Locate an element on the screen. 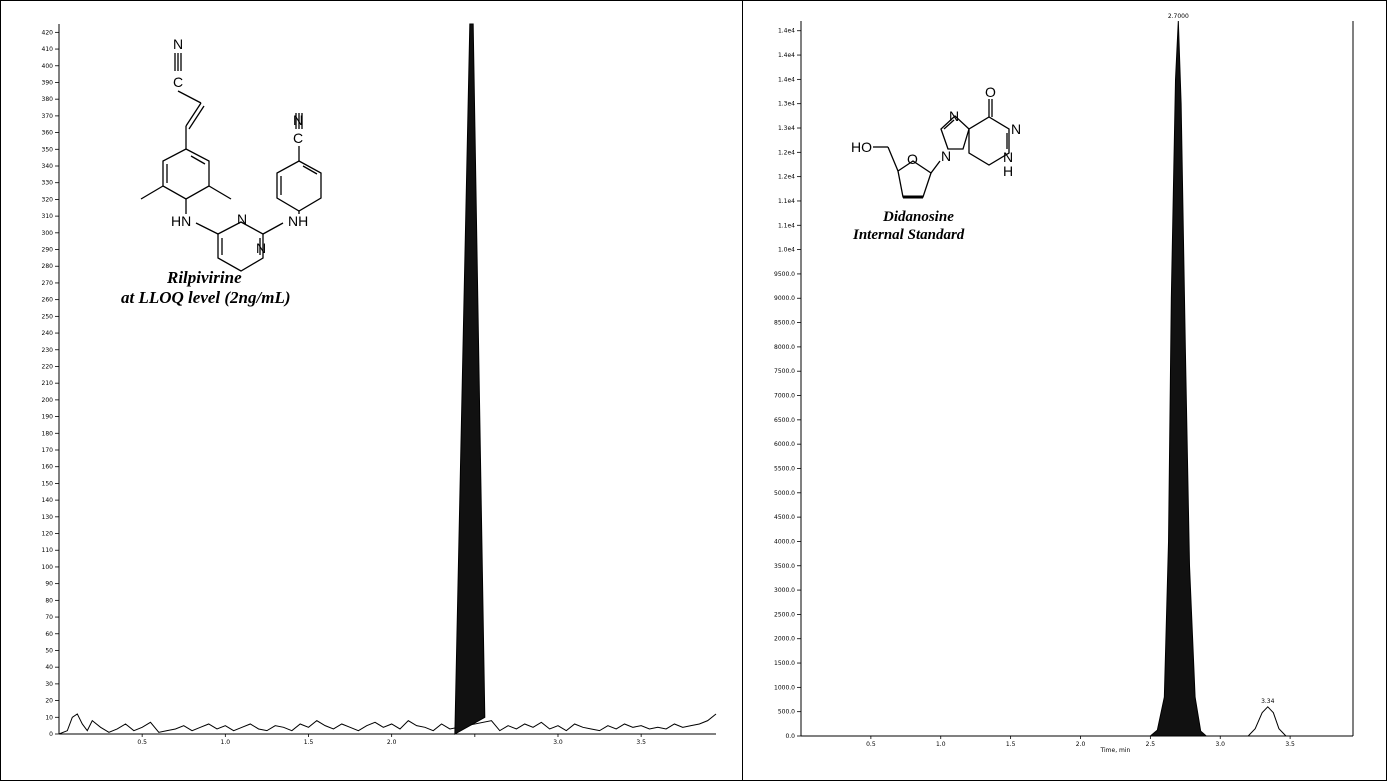 The image size is (1387, 782). secondary-peak-label: 3.34 is located at coordinates (1268, 701).